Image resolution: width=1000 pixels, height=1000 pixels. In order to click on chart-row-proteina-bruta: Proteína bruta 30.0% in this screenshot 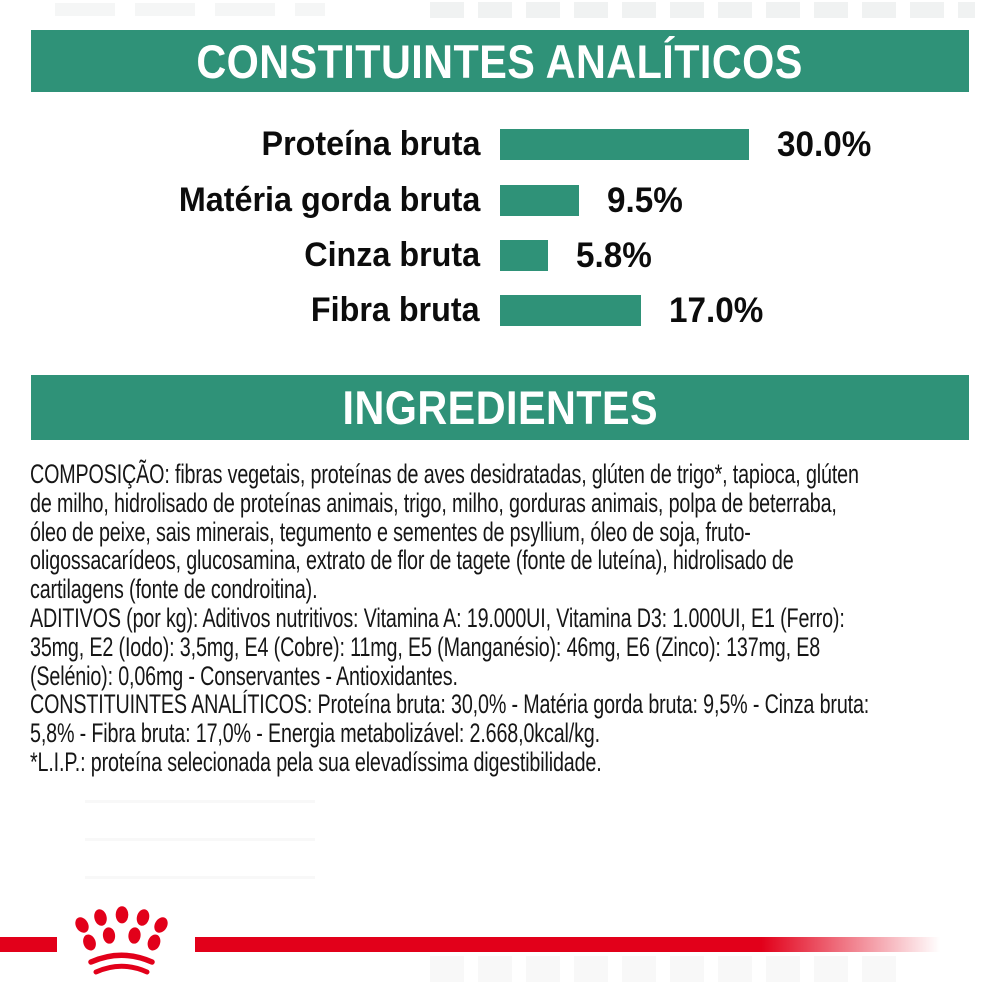, I will do `click(438, 144)`.